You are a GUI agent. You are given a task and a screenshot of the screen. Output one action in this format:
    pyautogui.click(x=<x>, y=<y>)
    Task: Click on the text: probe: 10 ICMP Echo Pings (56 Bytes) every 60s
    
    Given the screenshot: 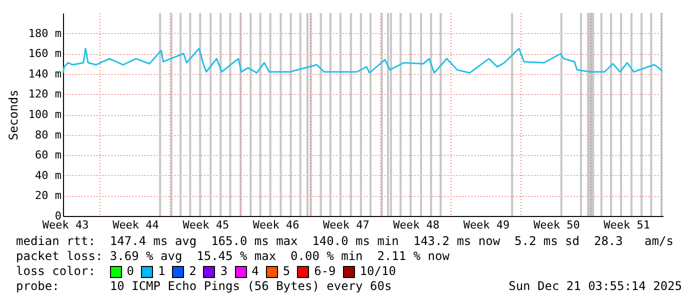 What is the action you would take?
    pyautogui.click(x=204, y=286)
    